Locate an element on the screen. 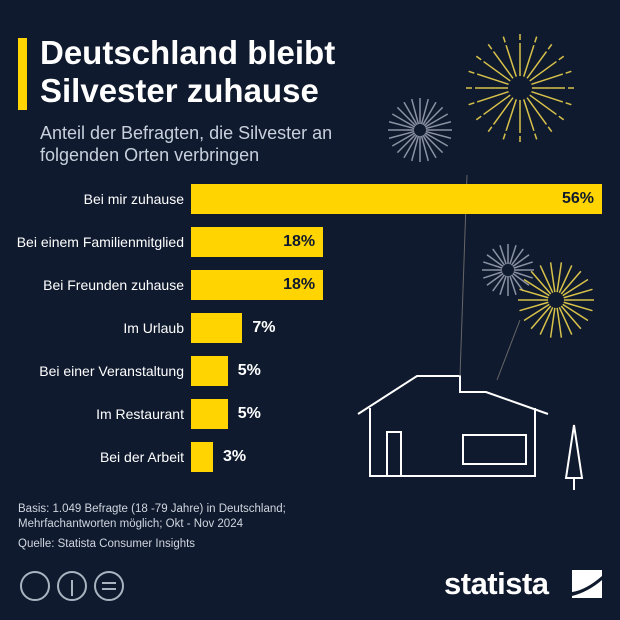 This screenshot has height=620, width=620. trail is located at coordinates (508, 350).